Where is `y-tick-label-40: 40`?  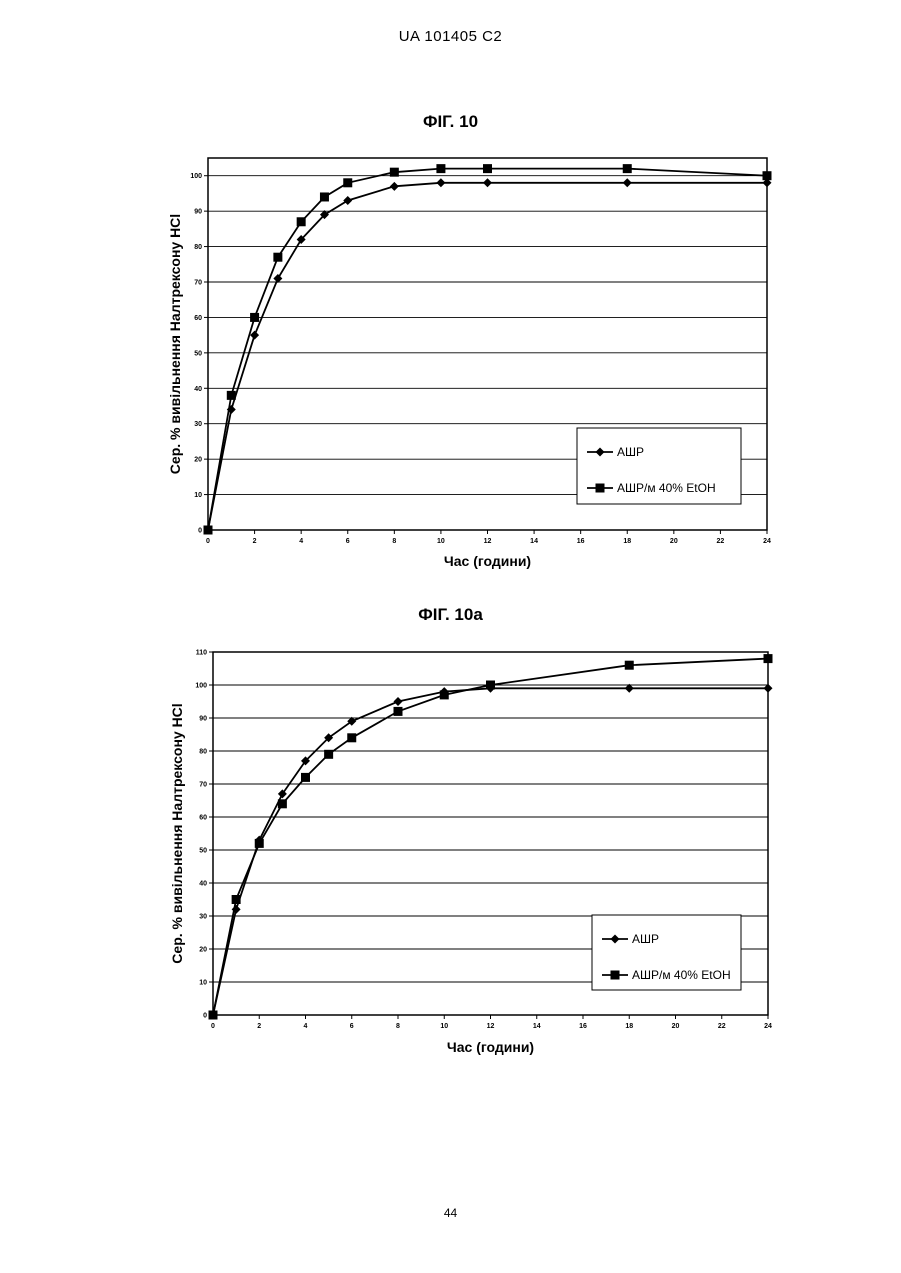
y-tick-label-40: 40 is located at coordinates (203, 884).